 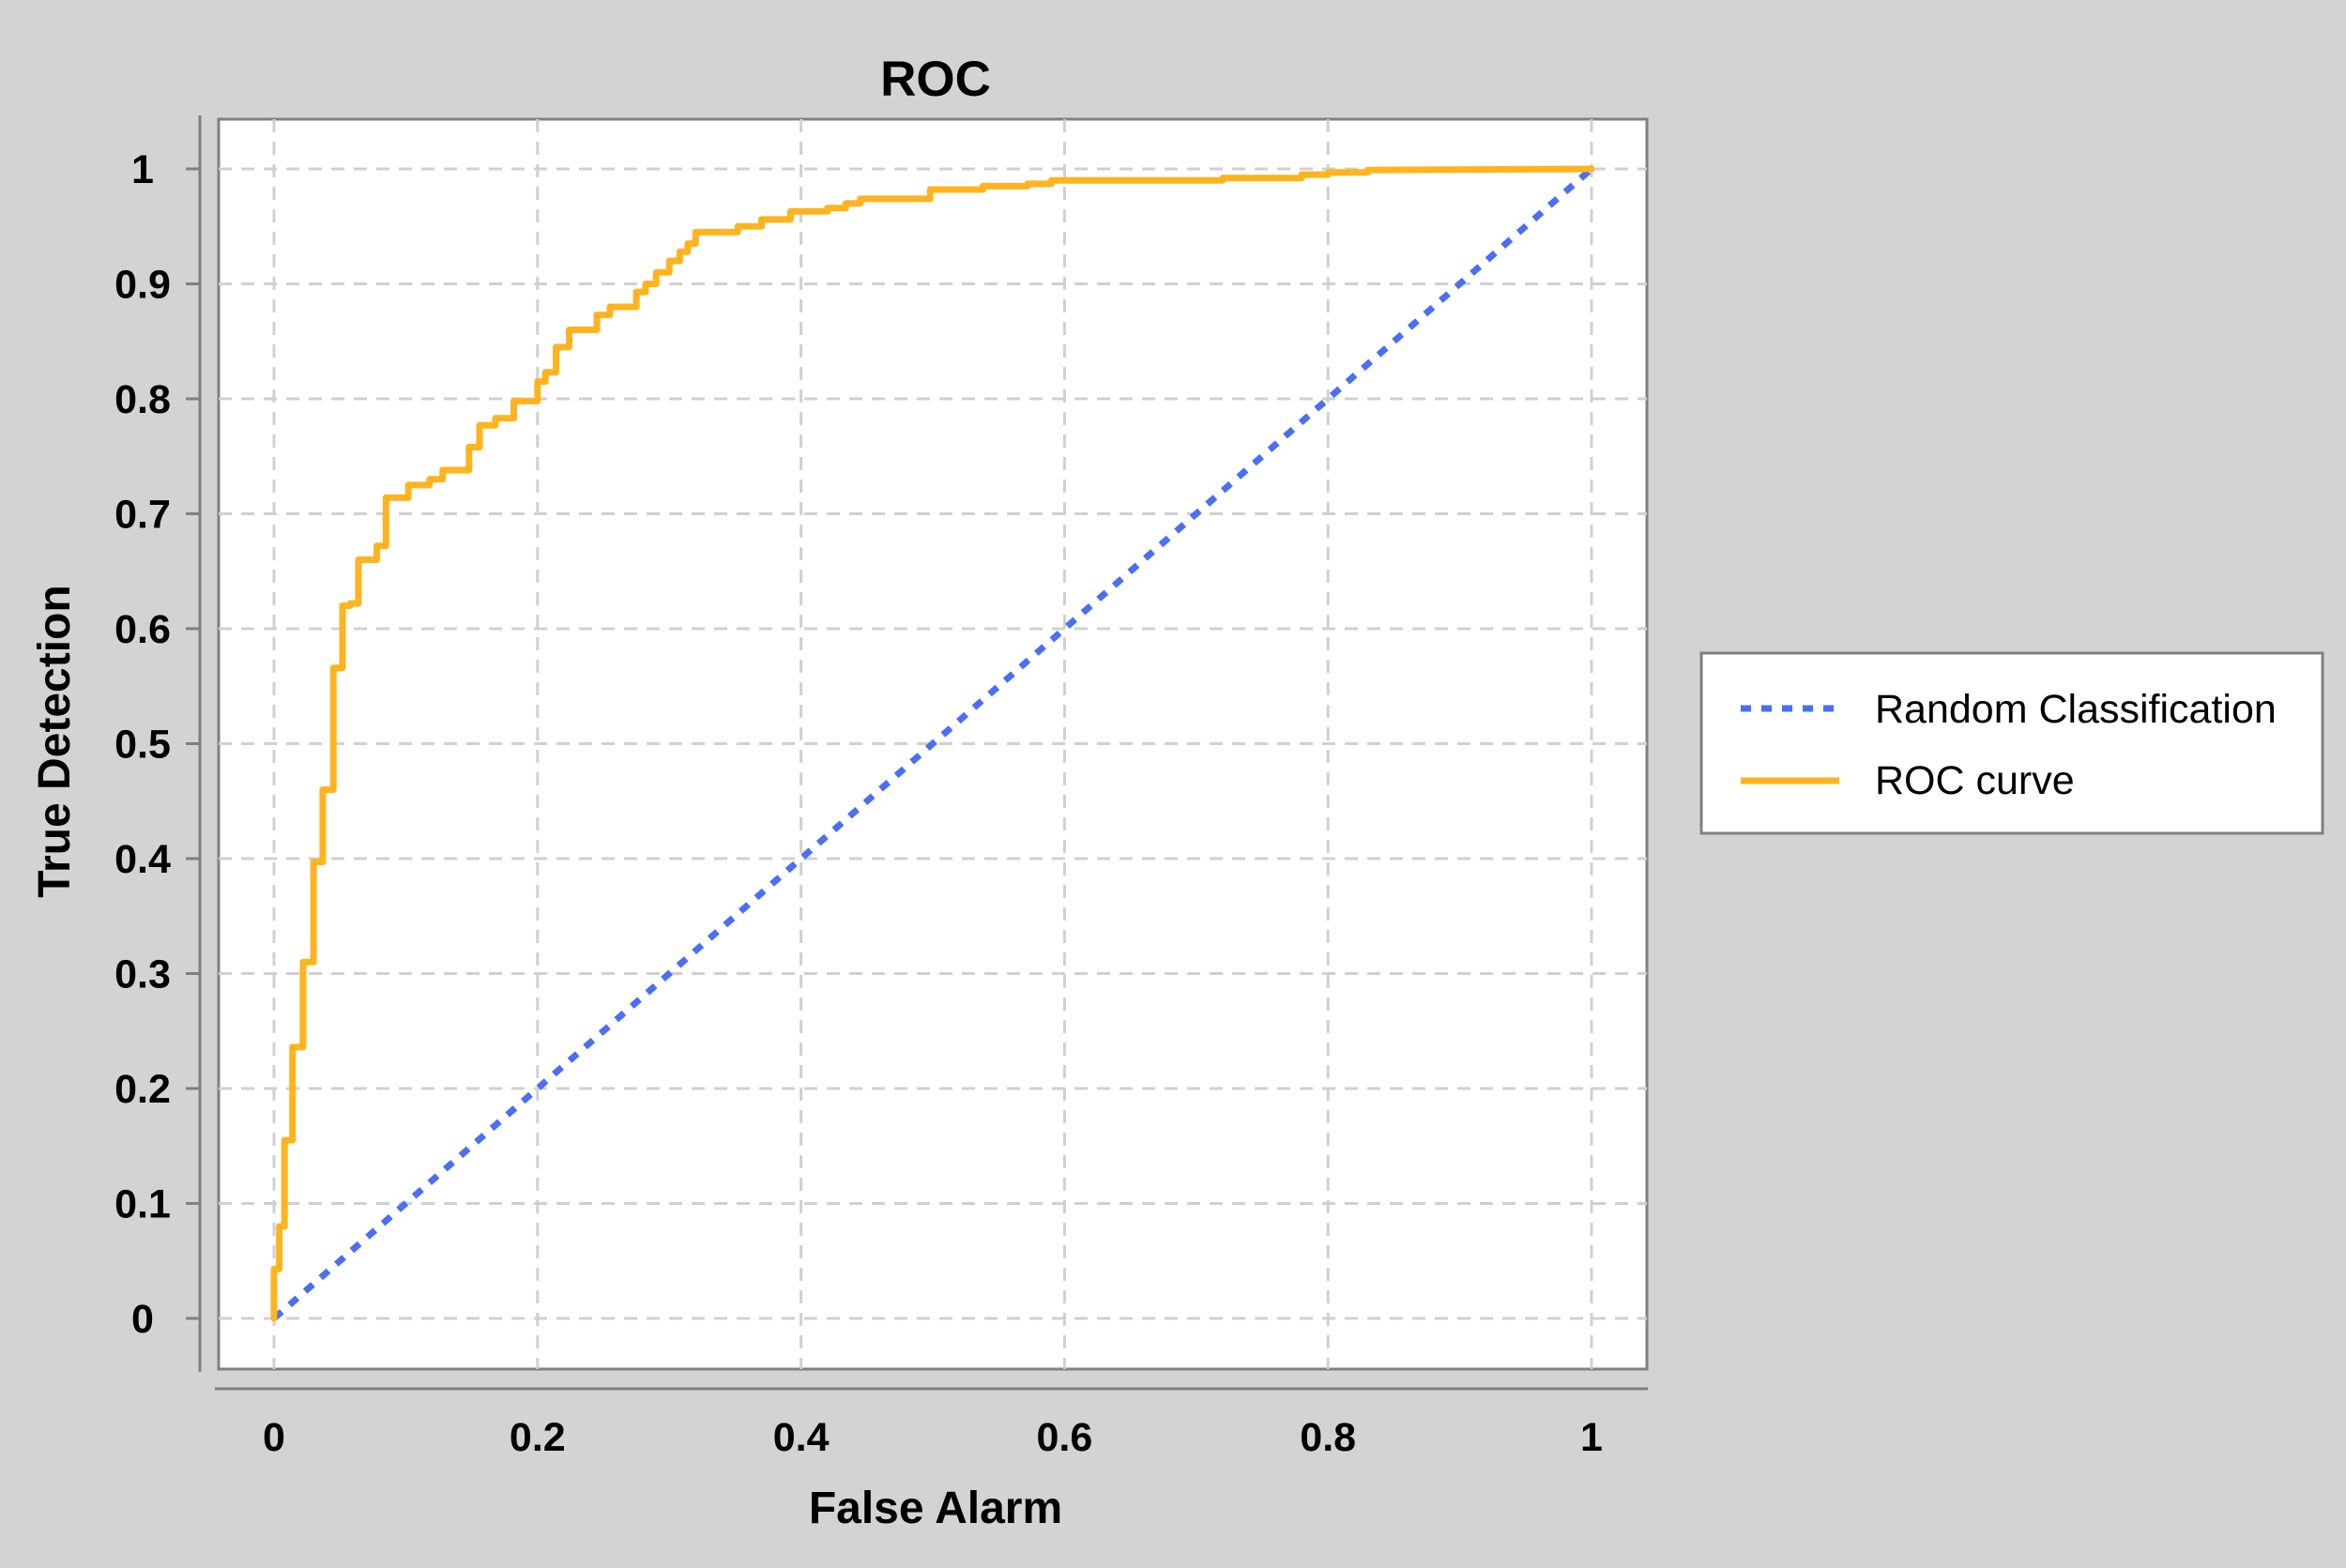 What do you see at coordinates (936, 79) in the screenshot?
I see `chart-title: ROC` at bounding box center [936, 79].